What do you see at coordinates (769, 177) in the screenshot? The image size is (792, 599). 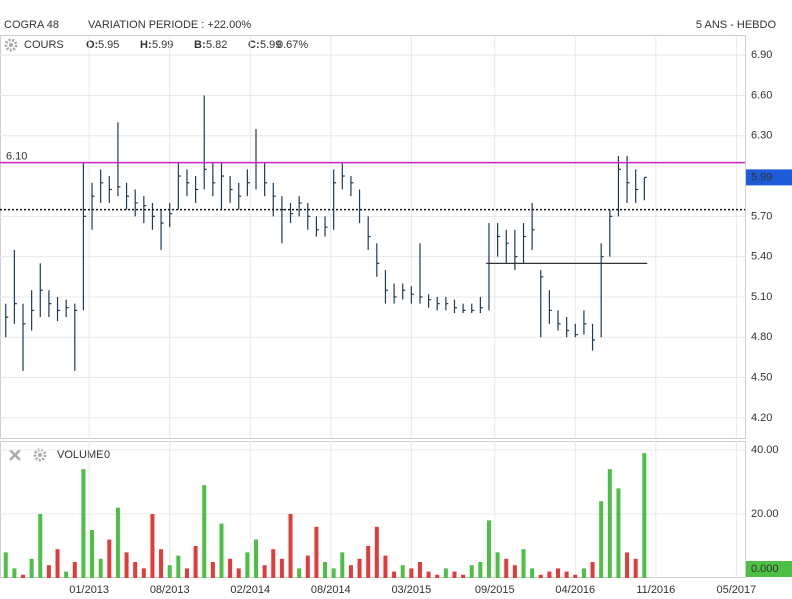 I see `last-price-box` at bounding box center [769, 177].